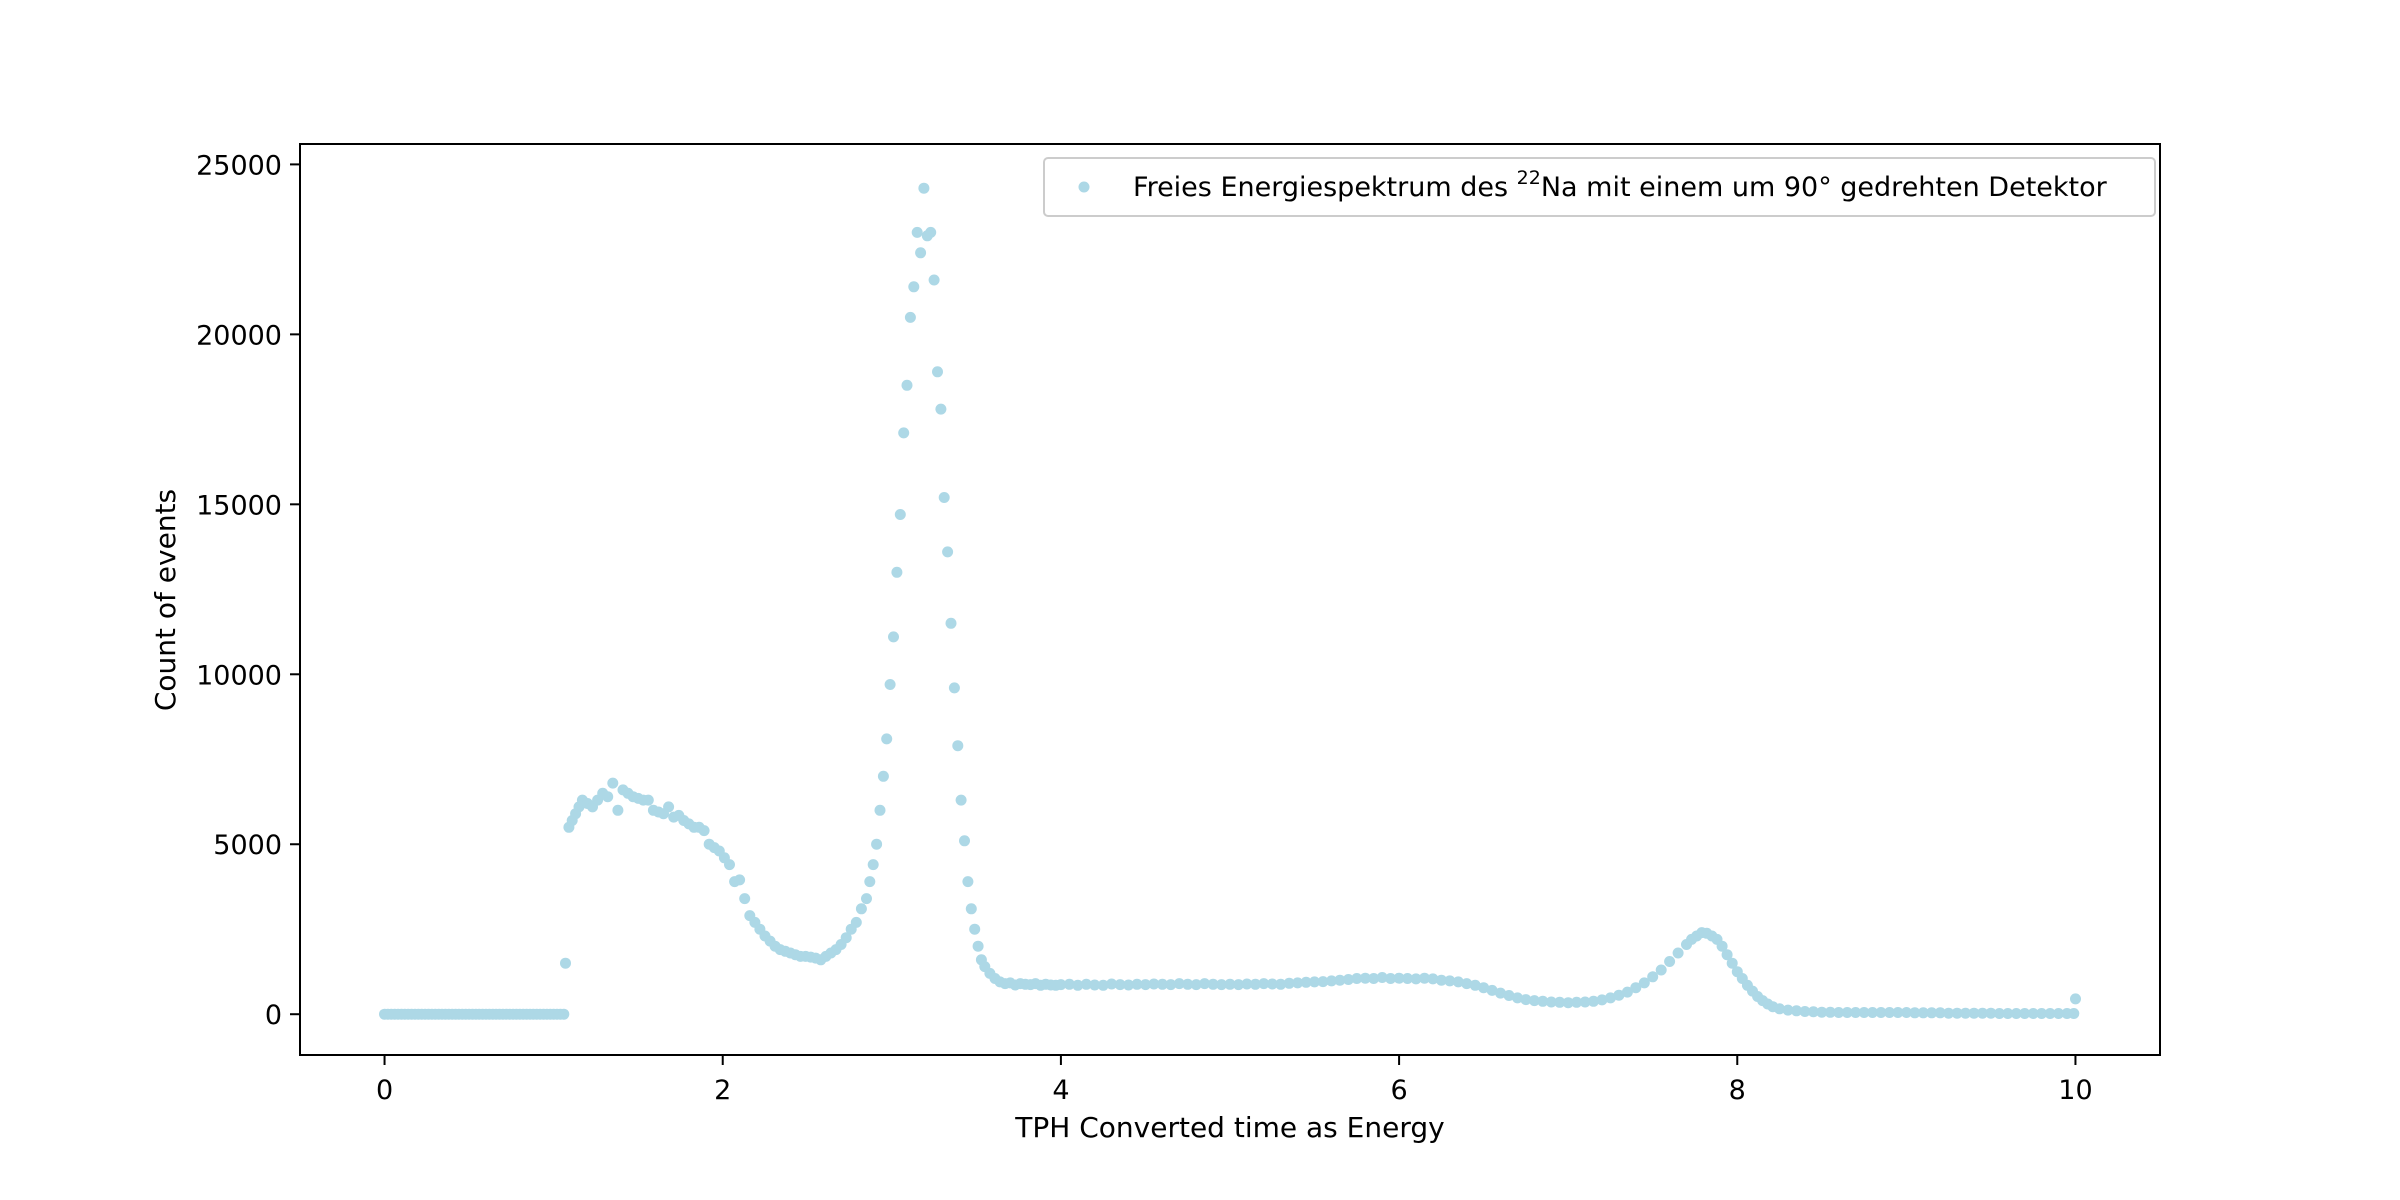 This screenshot has width=2400, height=1200. I want to click on y-tick-label: 10000, so click(239, 675).